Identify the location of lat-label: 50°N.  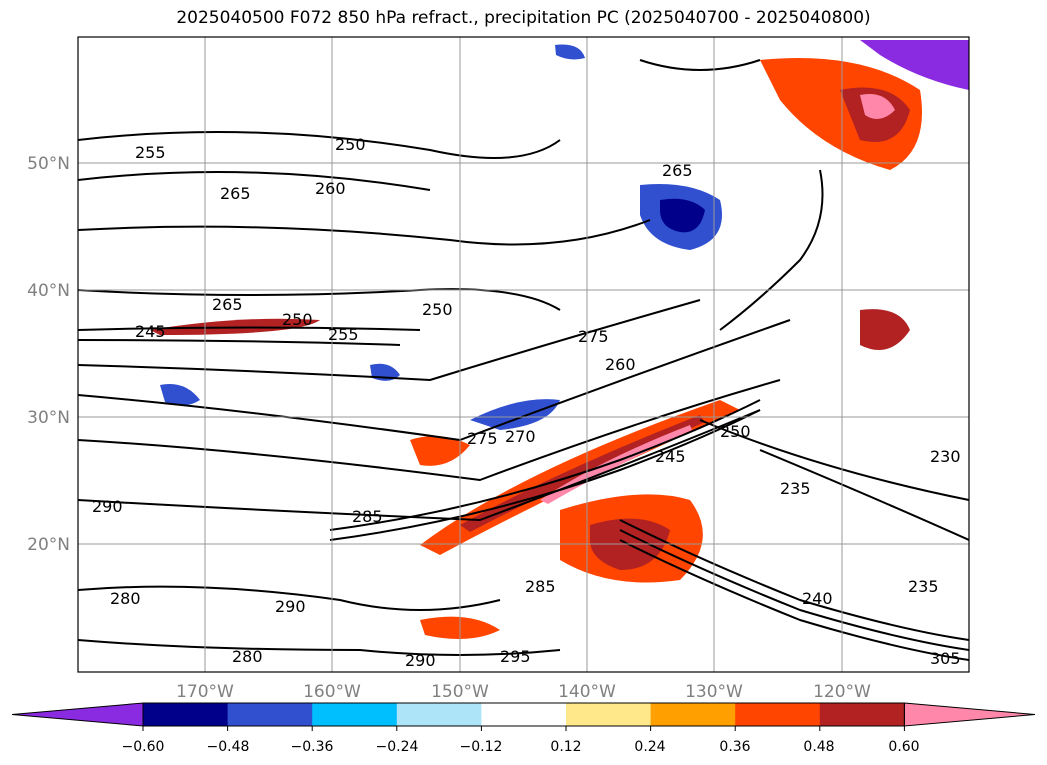
(48, 164).